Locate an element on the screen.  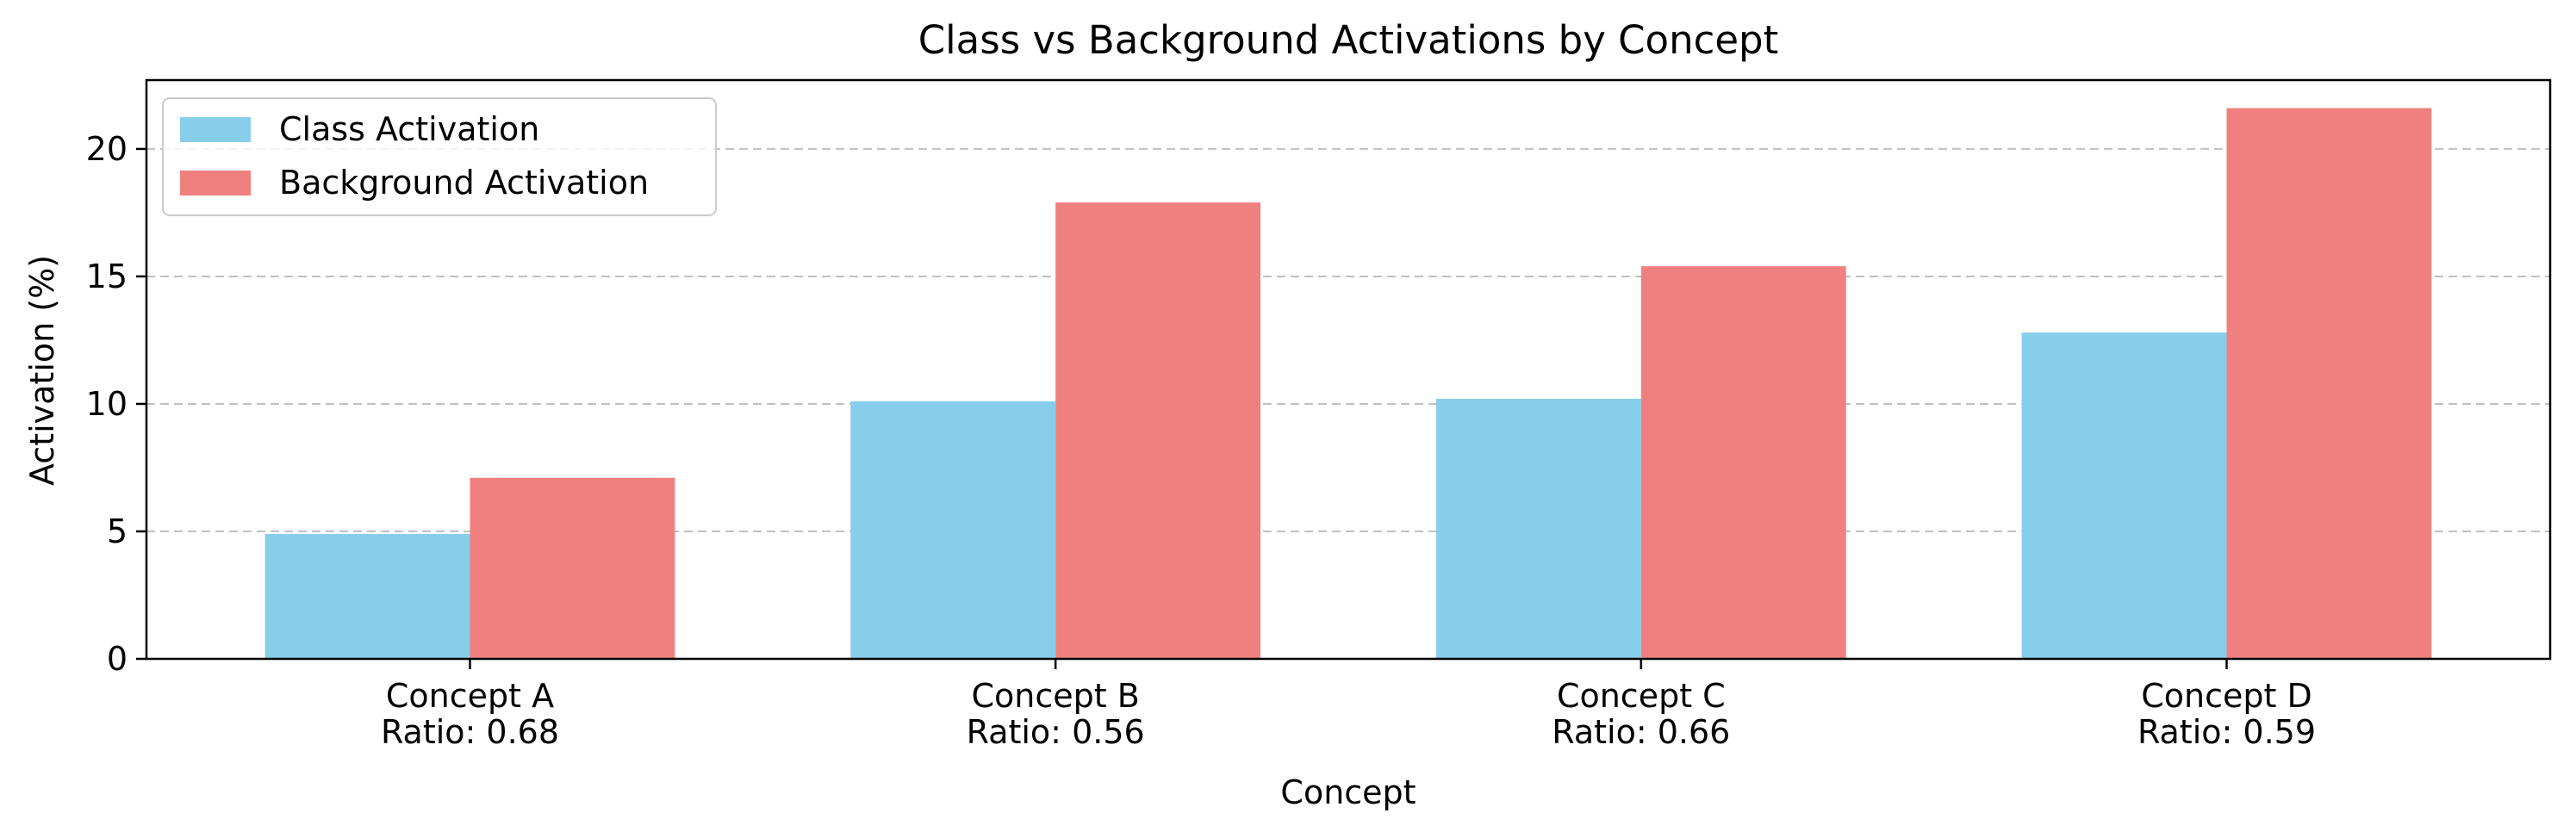
x-tick-sublabel: Ratio: 0.68 is located at coordinates (470, 732).